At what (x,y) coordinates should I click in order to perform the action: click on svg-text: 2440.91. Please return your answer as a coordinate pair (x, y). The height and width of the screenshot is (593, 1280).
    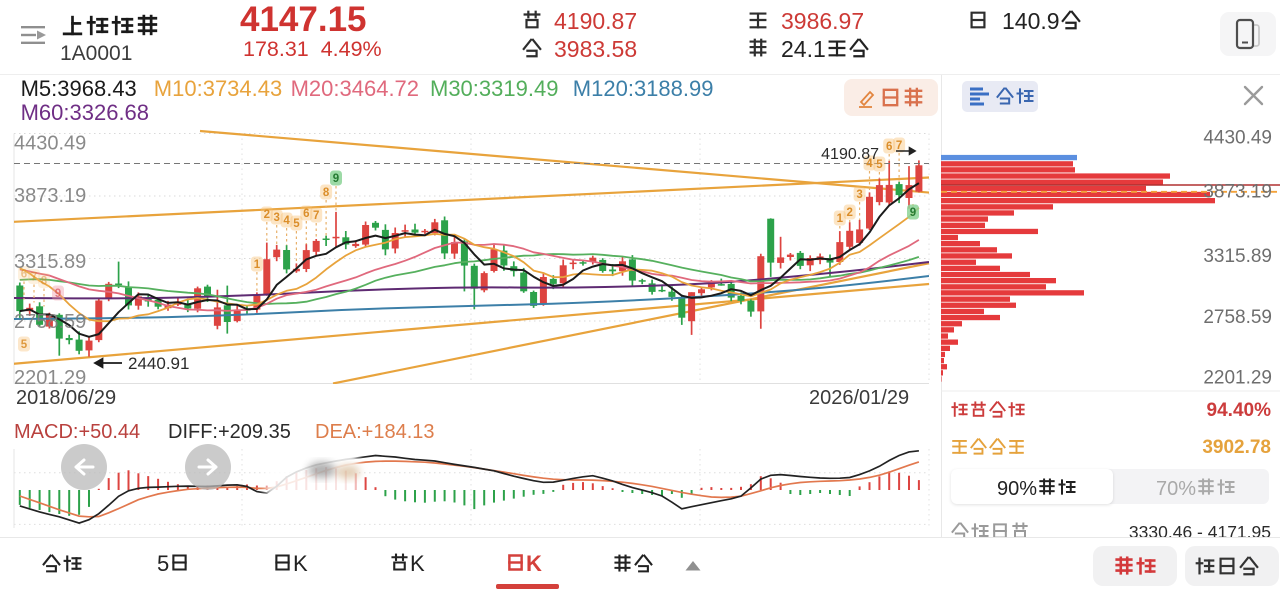
    Looking at the image, I should click on (158, 363).